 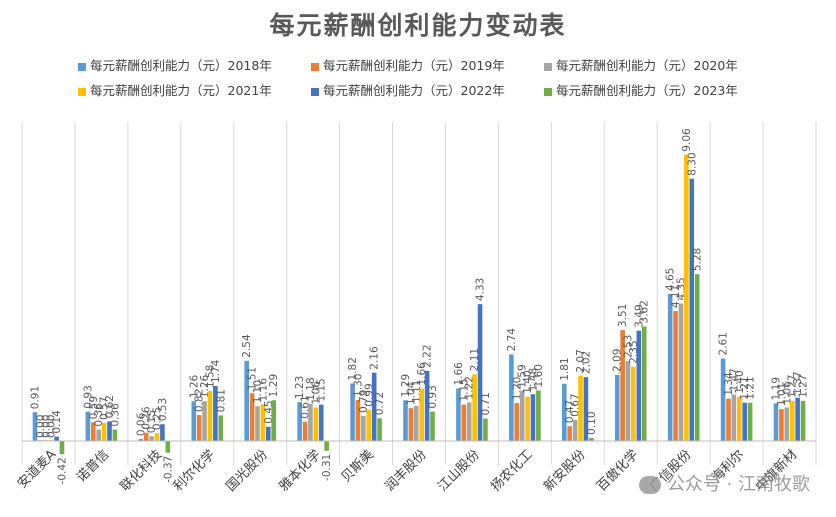 I want to click on data-label: 1.74, so click(x=216, y=371).